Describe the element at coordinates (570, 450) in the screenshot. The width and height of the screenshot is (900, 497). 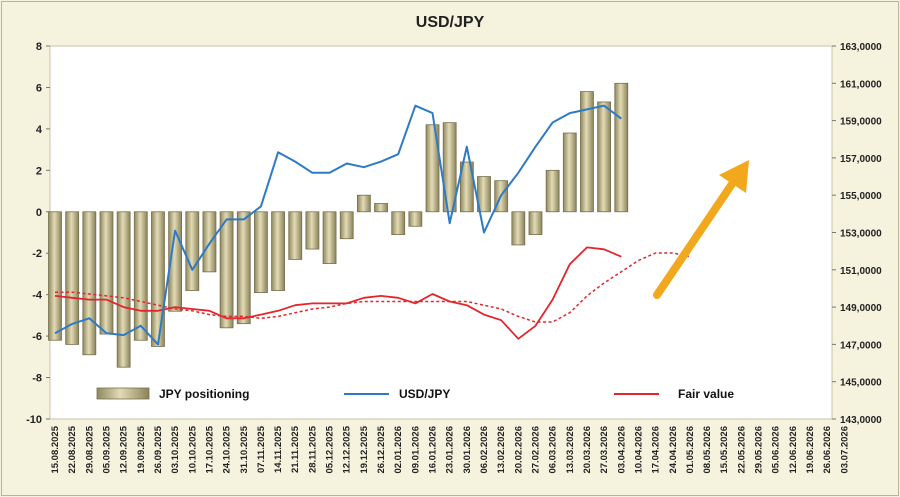
I see `x-tick-label: 13.03.2026` at that location.